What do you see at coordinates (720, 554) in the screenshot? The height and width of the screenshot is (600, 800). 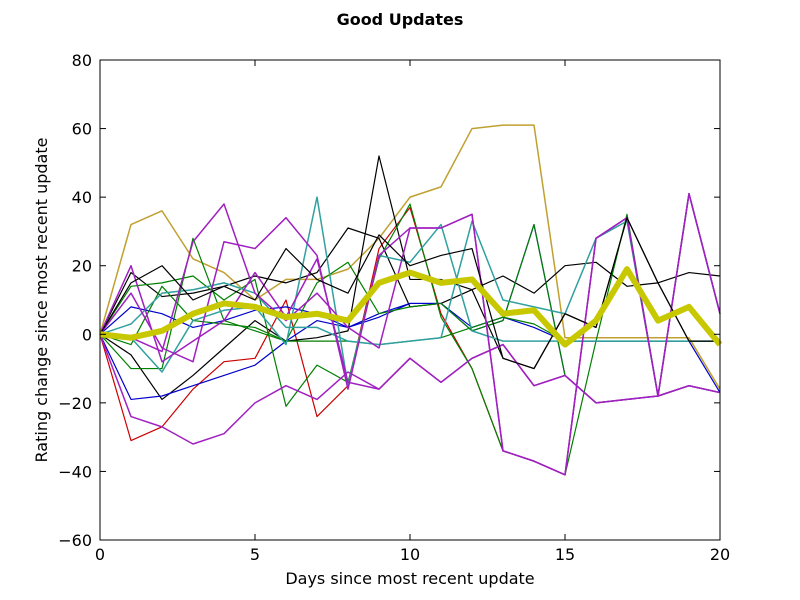 I see `x-tick-label: 20` at bounding box center [720, 554].